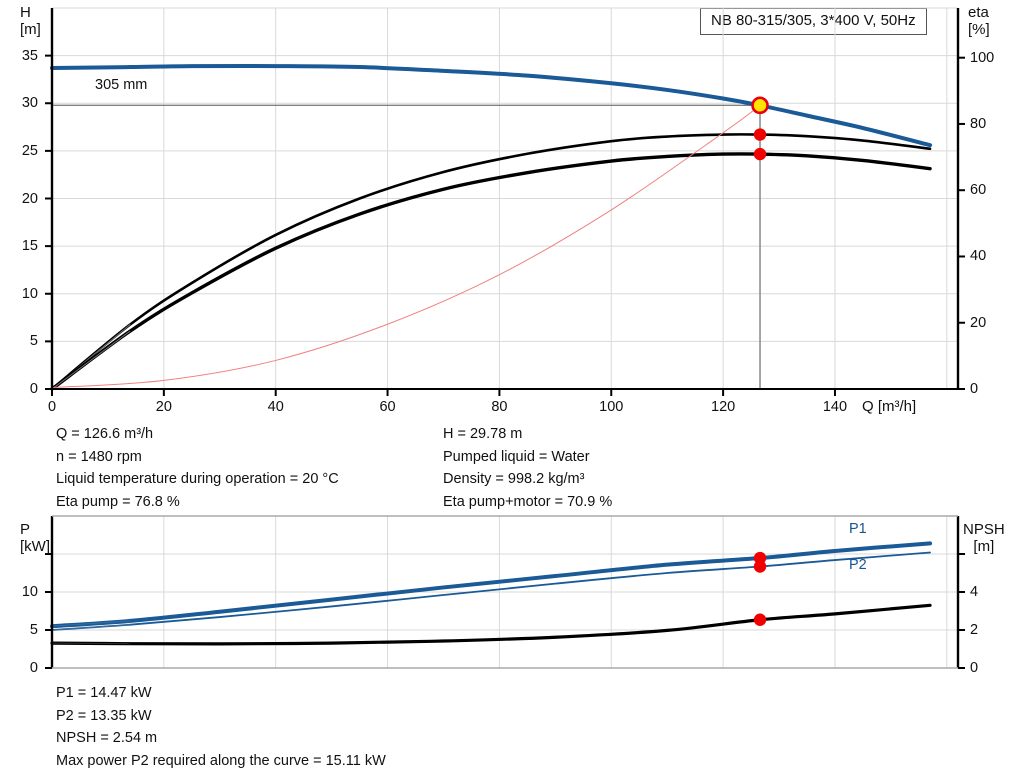 This screenshot has width=1024, height=781. What do you see at coordinates (978, 256) in the screenshot?
I see `top-right-tick-40: 40` at bounding box center [978, 256].